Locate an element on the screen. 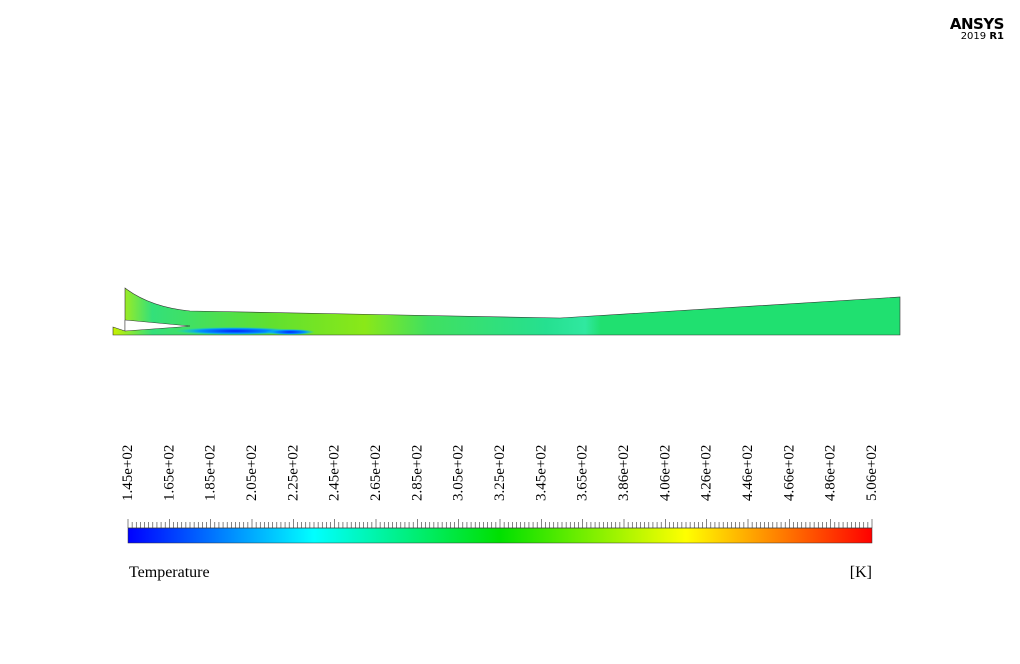  colorbar-tick-label: 1.85e+02 is located at coordinates (211, 473).